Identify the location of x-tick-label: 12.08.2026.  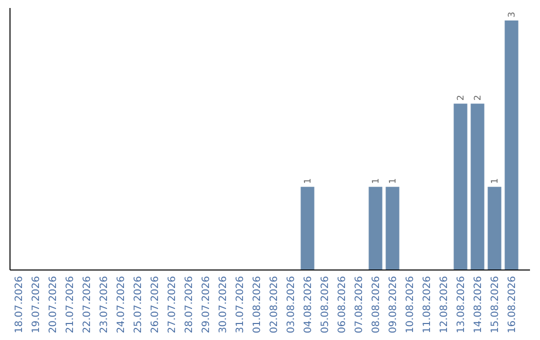
(444, 305).